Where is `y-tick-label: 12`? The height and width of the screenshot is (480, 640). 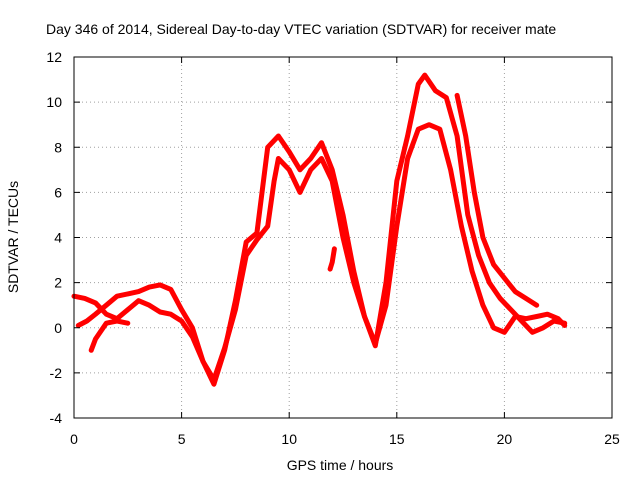 y-tick-label: 12 is located at coordinates (54, 57).